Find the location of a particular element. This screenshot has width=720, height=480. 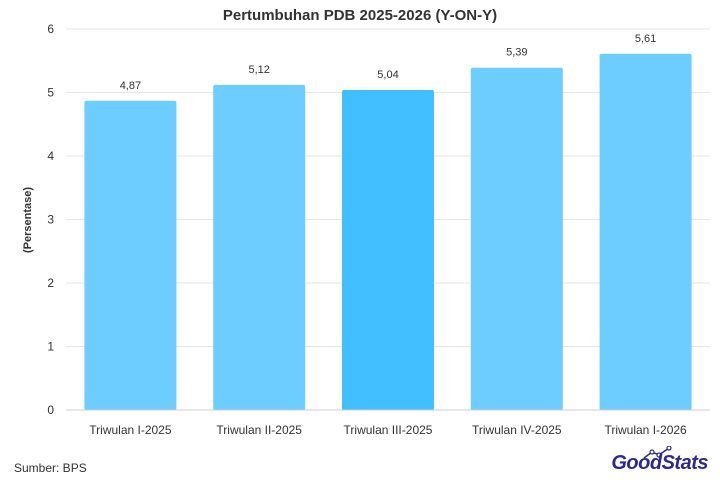

y-tick-label: 3 is located at coordinates (50, 220).